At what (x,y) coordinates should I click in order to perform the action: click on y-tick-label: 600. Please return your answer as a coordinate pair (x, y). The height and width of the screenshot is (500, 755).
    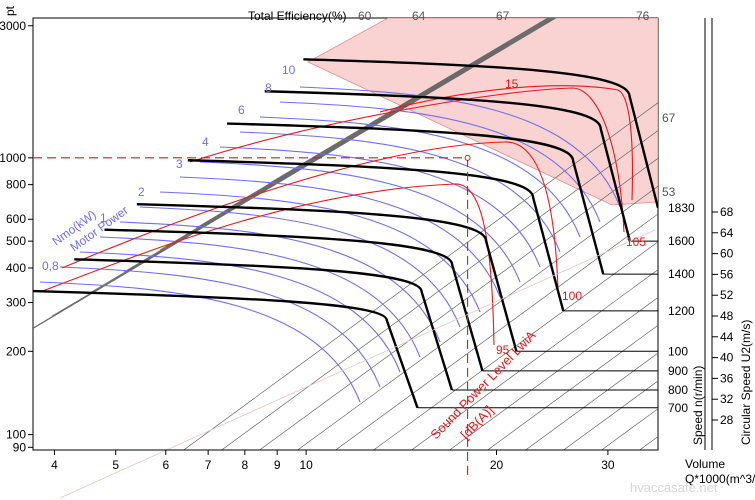
    Looking at the image, I should click on (16, 219).